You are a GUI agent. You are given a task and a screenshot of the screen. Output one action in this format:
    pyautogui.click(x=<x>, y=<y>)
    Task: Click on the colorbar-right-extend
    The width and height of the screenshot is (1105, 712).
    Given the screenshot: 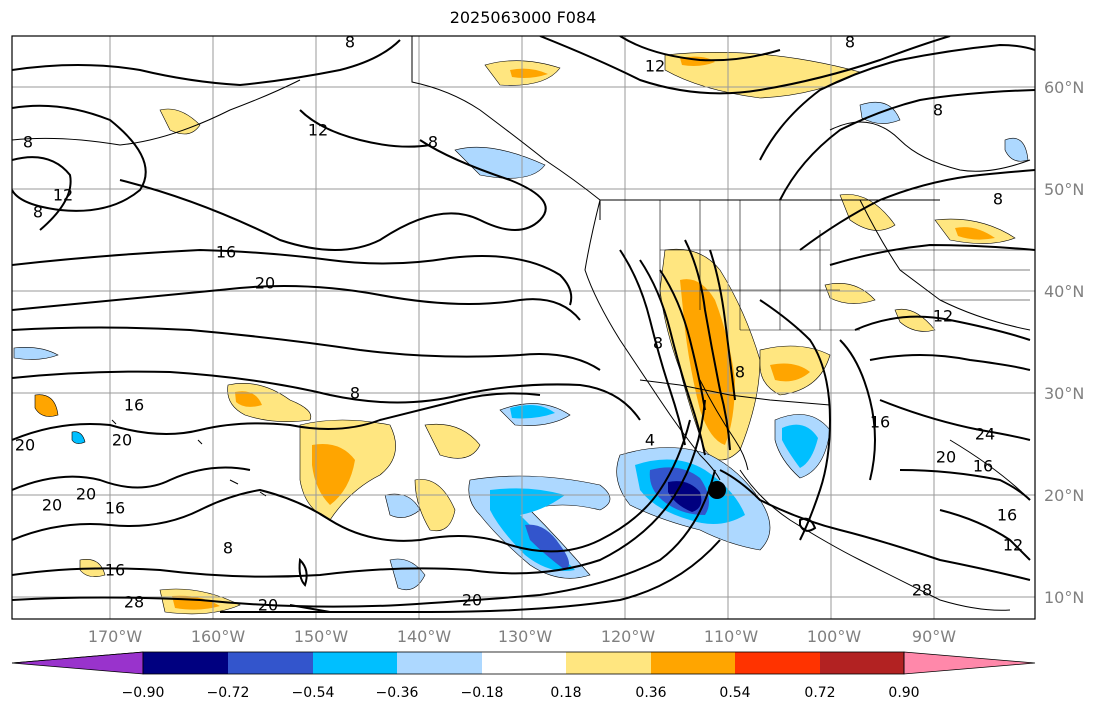 What is the action you would take?
    pyautogui.click(x=969, y=663)
    